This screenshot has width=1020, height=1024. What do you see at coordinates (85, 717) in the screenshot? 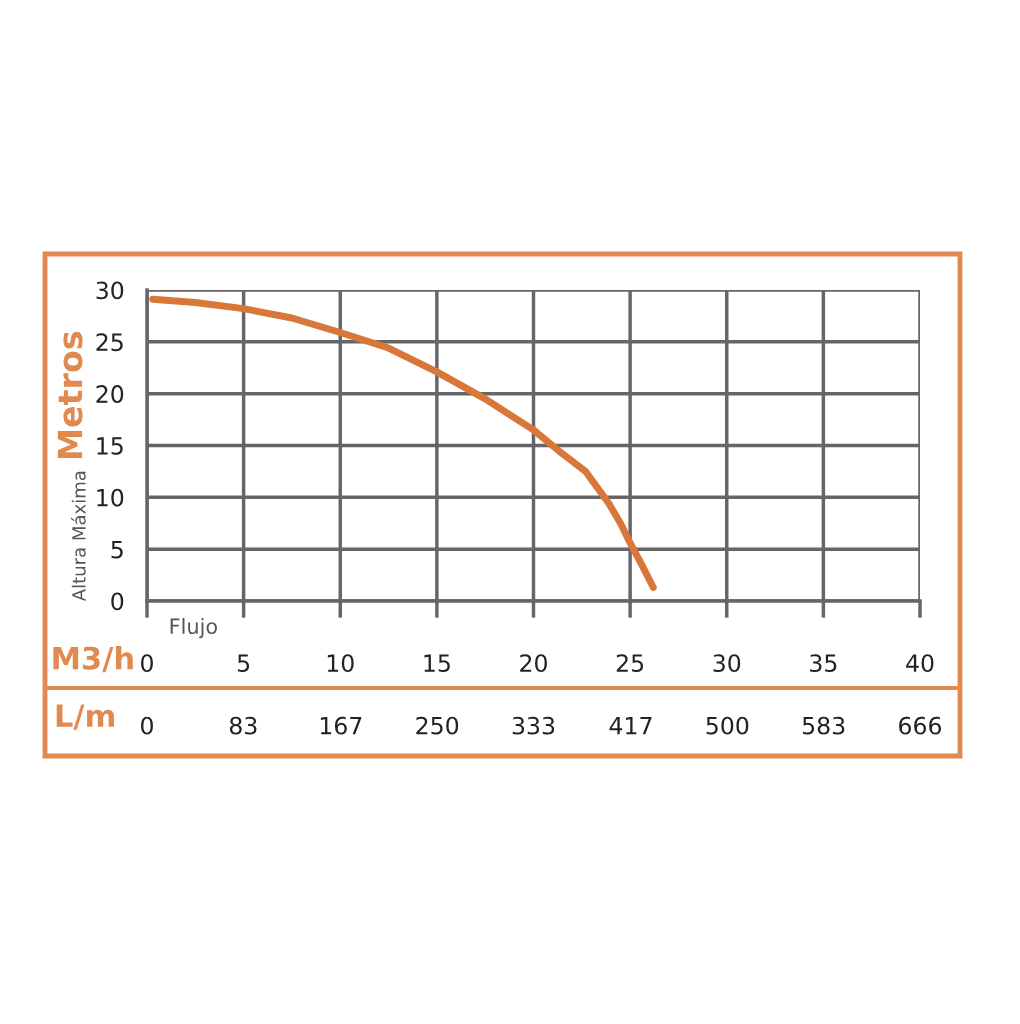
I see `x2-axis-title: L/m` at bounding box center [85, 717].